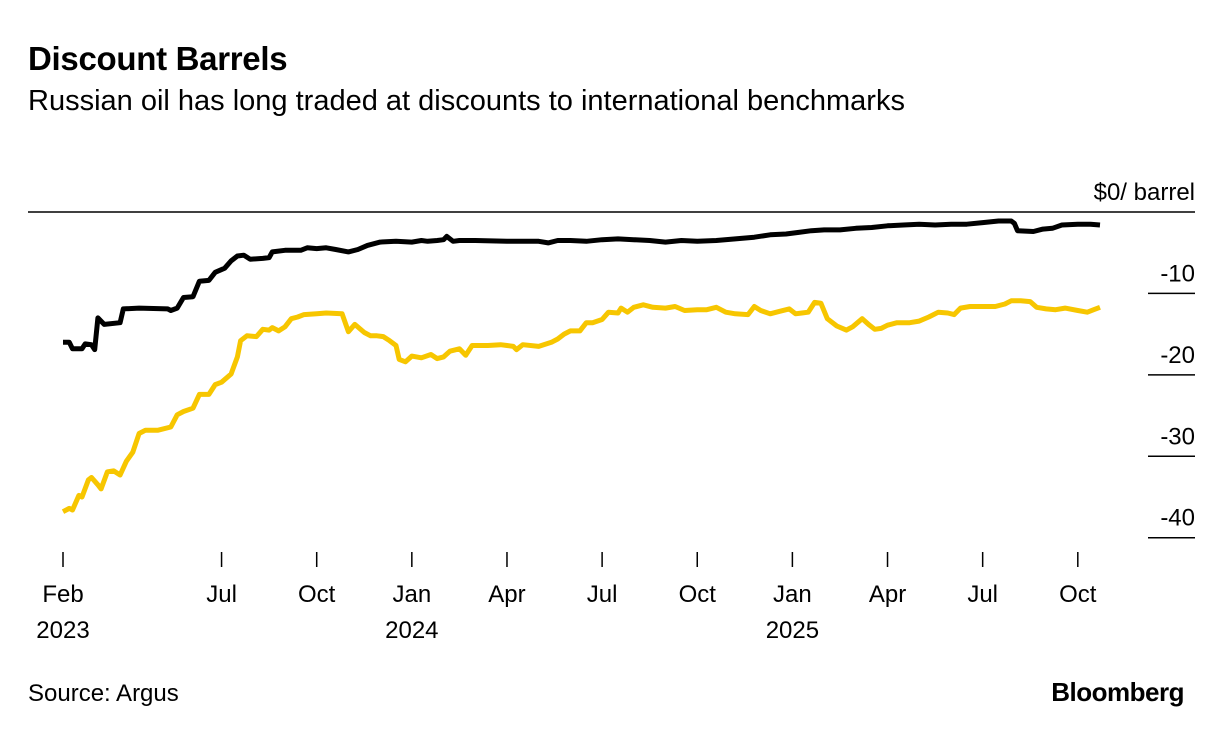 Image resolution: width=1223 pixels, height=736 pixels. What do you see at coordinates (158, 58) in the screenshot?
I see `chart-title: Discount Barrels` at bounding box center [158, 58].